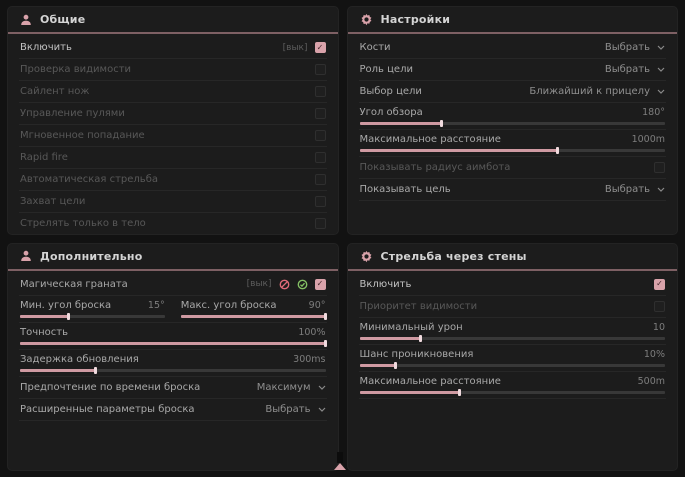 The height and width of the screenshot is (477, 685). I want to click on row-label: Автоматическая стрельба, so click(89, 179).